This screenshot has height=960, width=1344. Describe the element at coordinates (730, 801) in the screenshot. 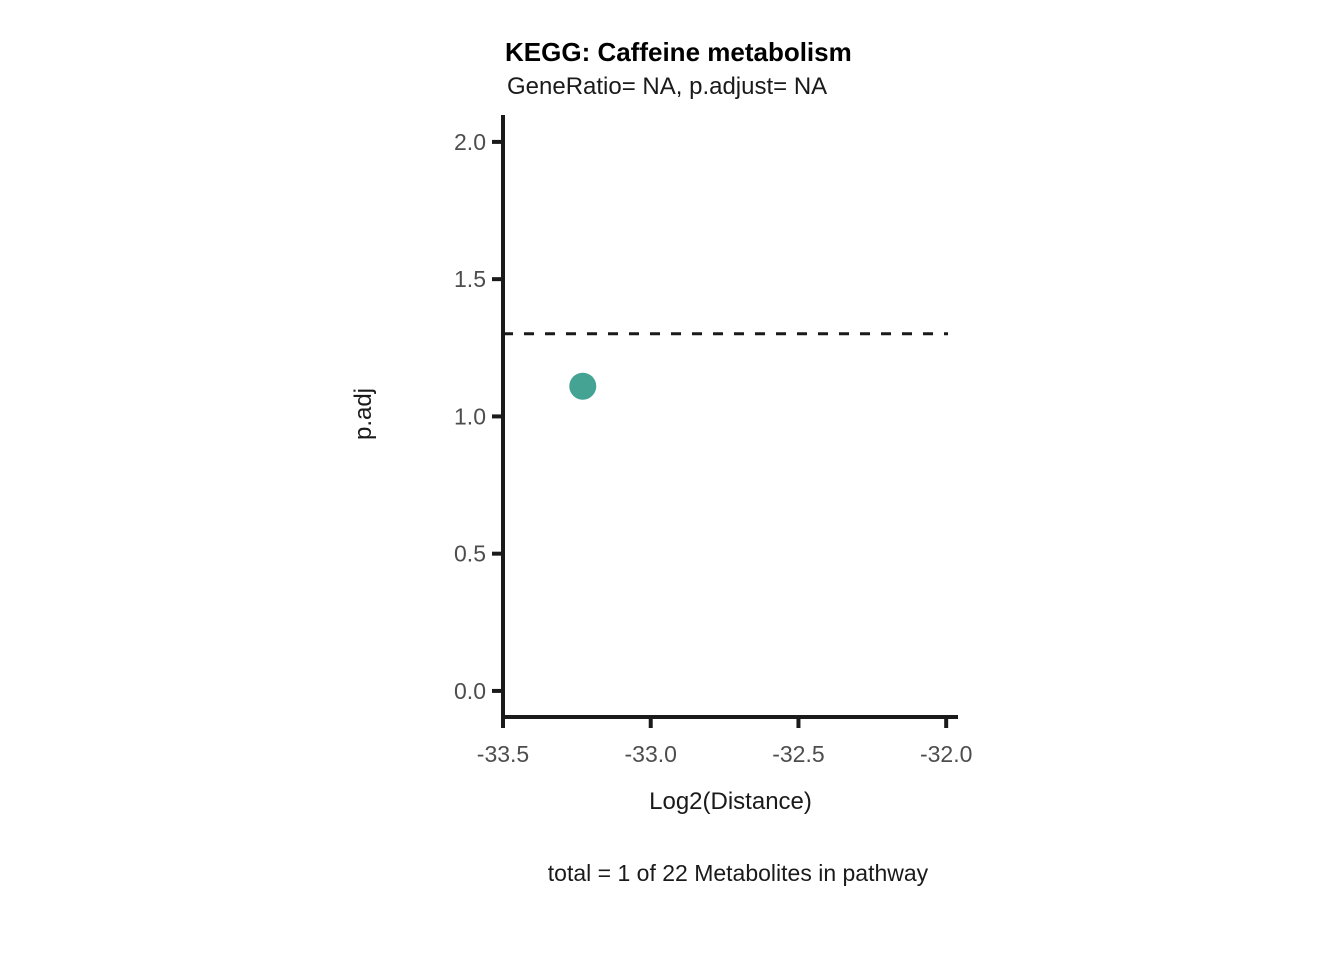

I see `x-axis-title: Log2(Distance)` at that location.